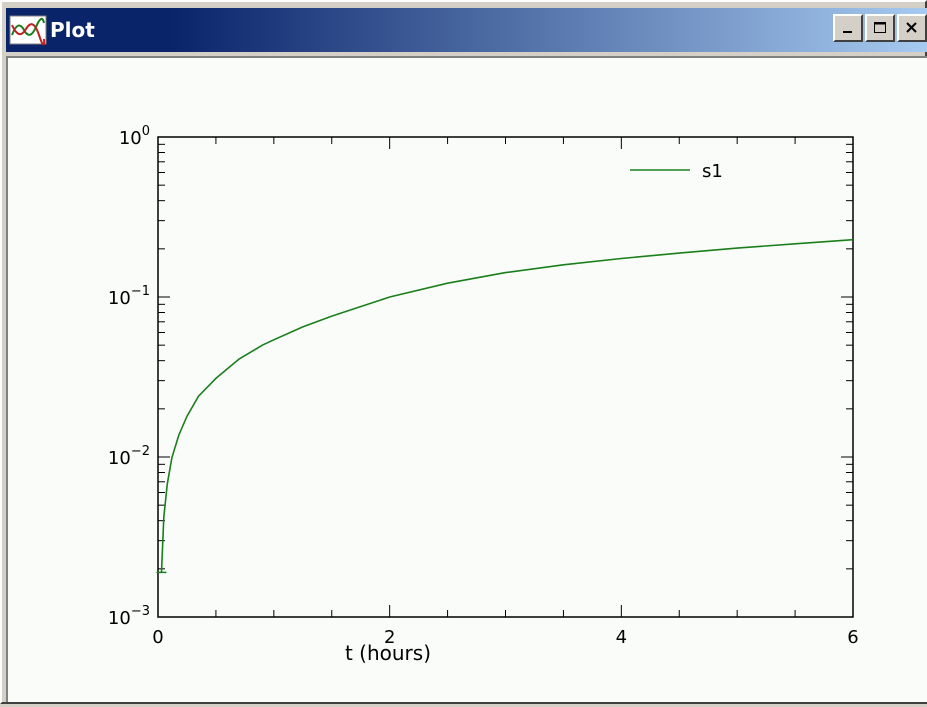 Image resolution: width=927 pixels, height=707 pixels. Describe the element at coordinates (621, 637) in the screenshot. I see `x-tick-label: 4` at that location.